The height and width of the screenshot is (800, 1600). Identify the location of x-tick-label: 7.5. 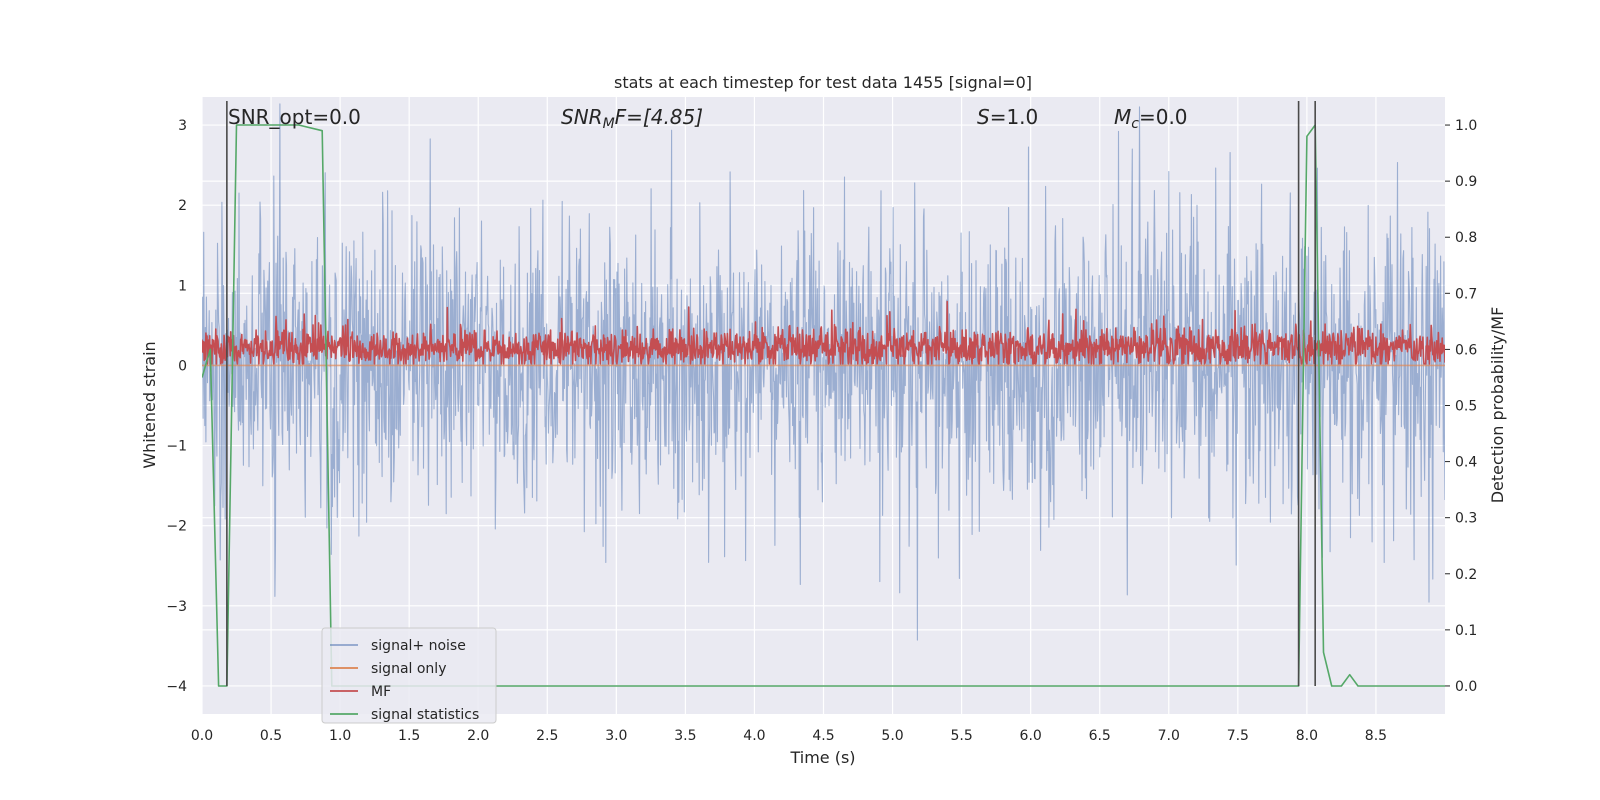
(1238, 736).